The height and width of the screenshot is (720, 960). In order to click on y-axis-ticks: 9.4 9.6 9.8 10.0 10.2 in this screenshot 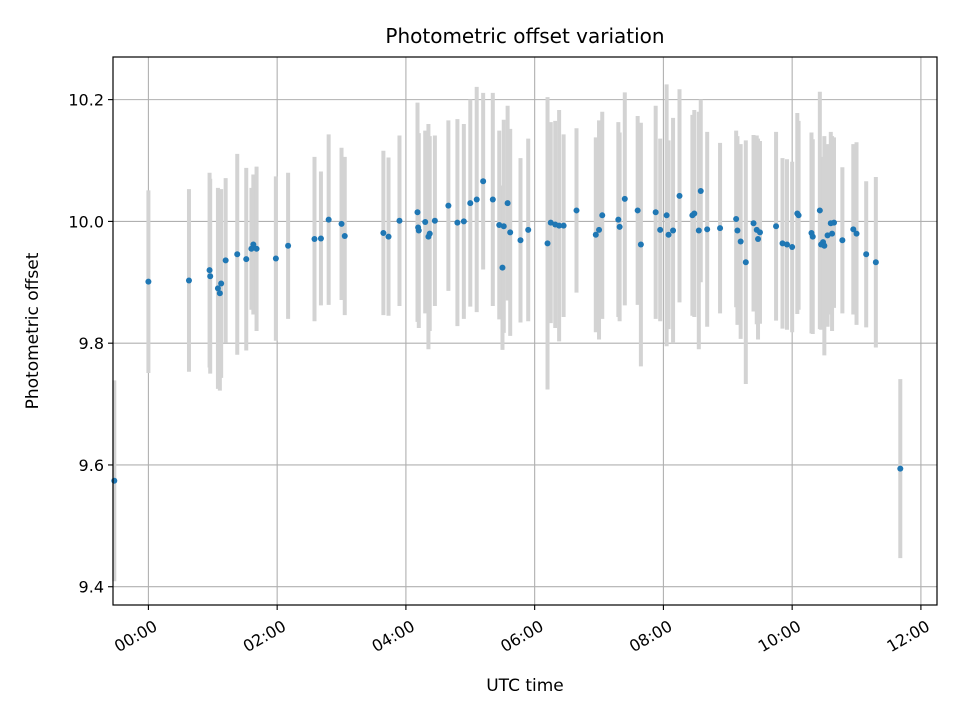, I will do `click(90, 344)`.